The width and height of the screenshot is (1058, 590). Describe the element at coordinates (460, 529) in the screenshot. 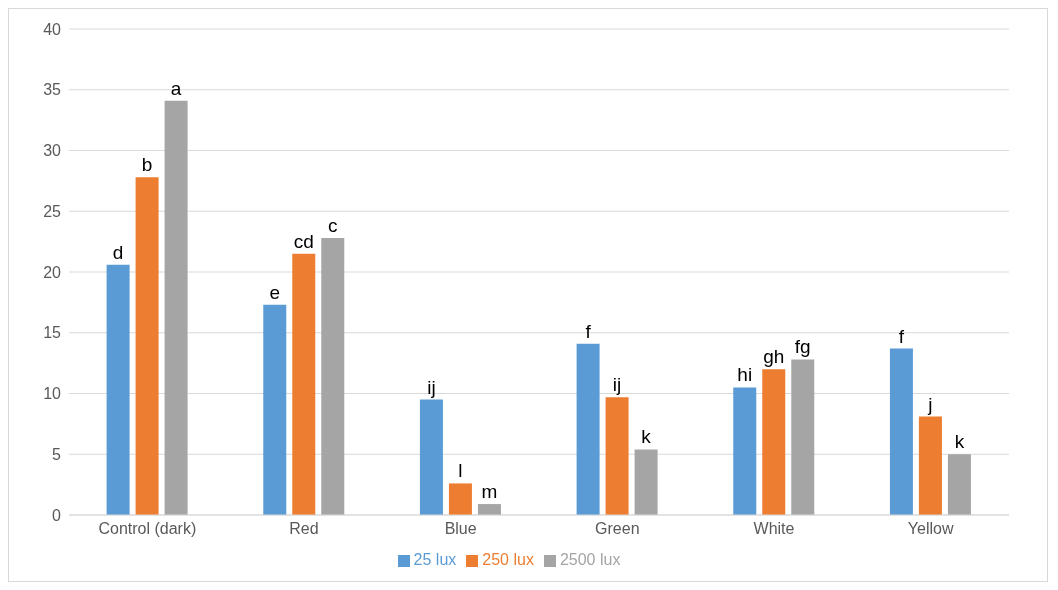

I see `x-tick-label: Blue` at that location.